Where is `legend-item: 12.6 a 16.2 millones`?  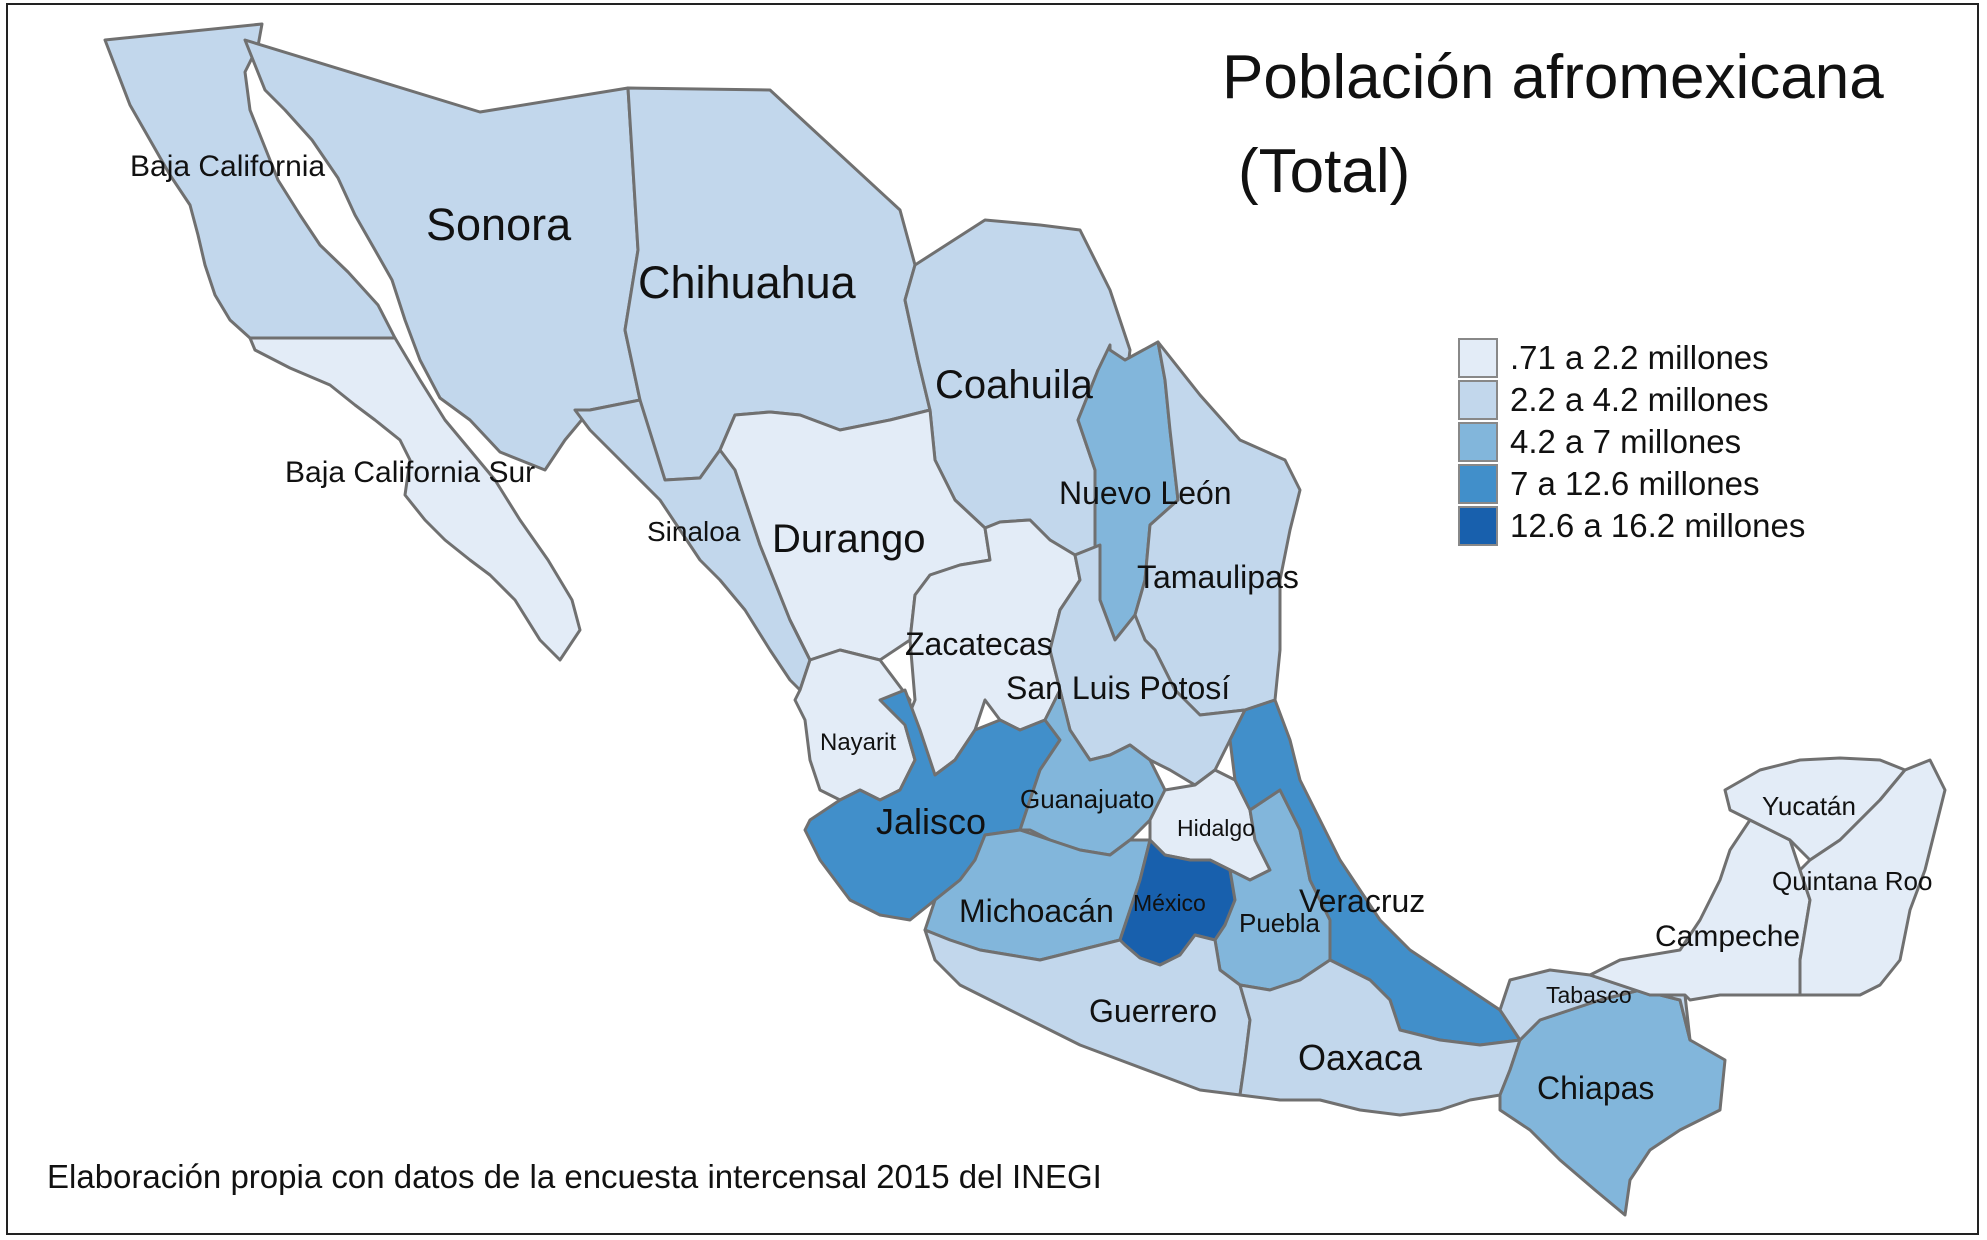
legend-item: 12.6 a 16.2 millones is located at coordinates (1631, 526).